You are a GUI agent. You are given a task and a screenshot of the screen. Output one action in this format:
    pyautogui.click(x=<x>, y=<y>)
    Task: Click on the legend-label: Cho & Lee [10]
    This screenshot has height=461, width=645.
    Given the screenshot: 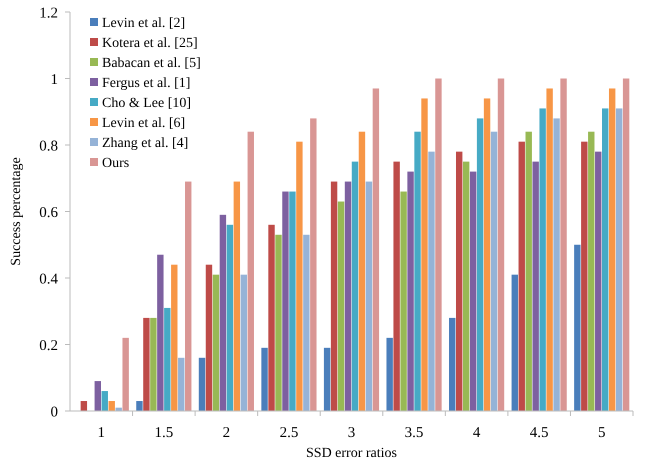 What is the action you would take?
    pyautogui.click(x=147, y=103)
    